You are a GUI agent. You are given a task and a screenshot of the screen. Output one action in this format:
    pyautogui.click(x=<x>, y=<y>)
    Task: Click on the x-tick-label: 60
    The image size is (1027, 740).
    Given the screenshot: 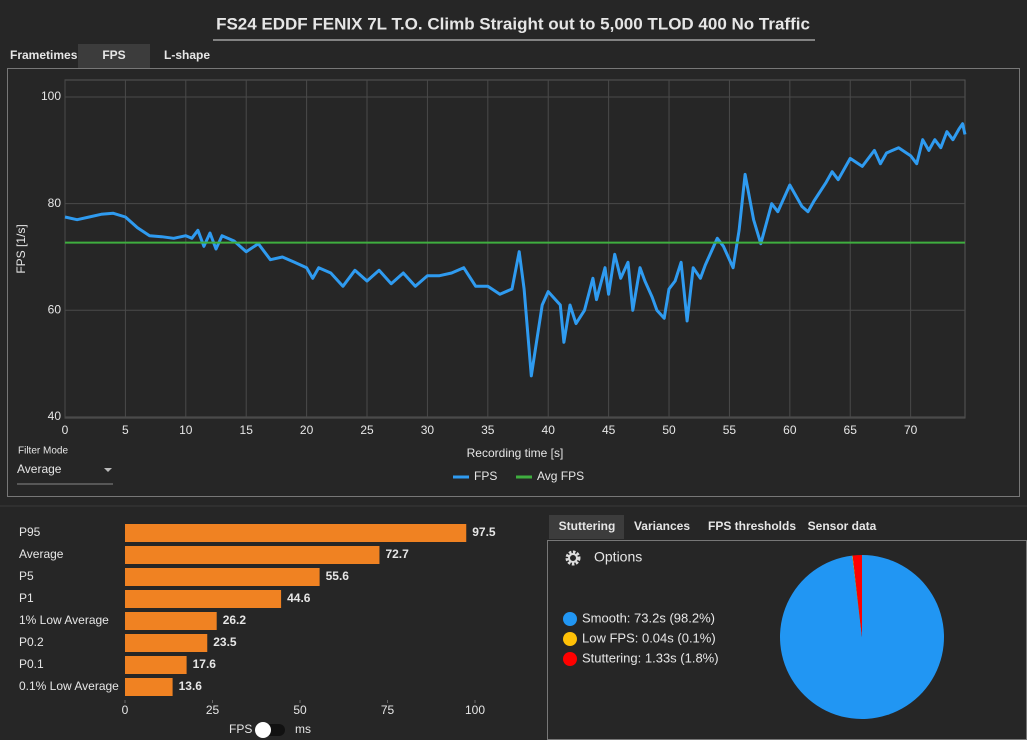 What is the action you would take?
    pyautogui.click(x=790, y=430)
    